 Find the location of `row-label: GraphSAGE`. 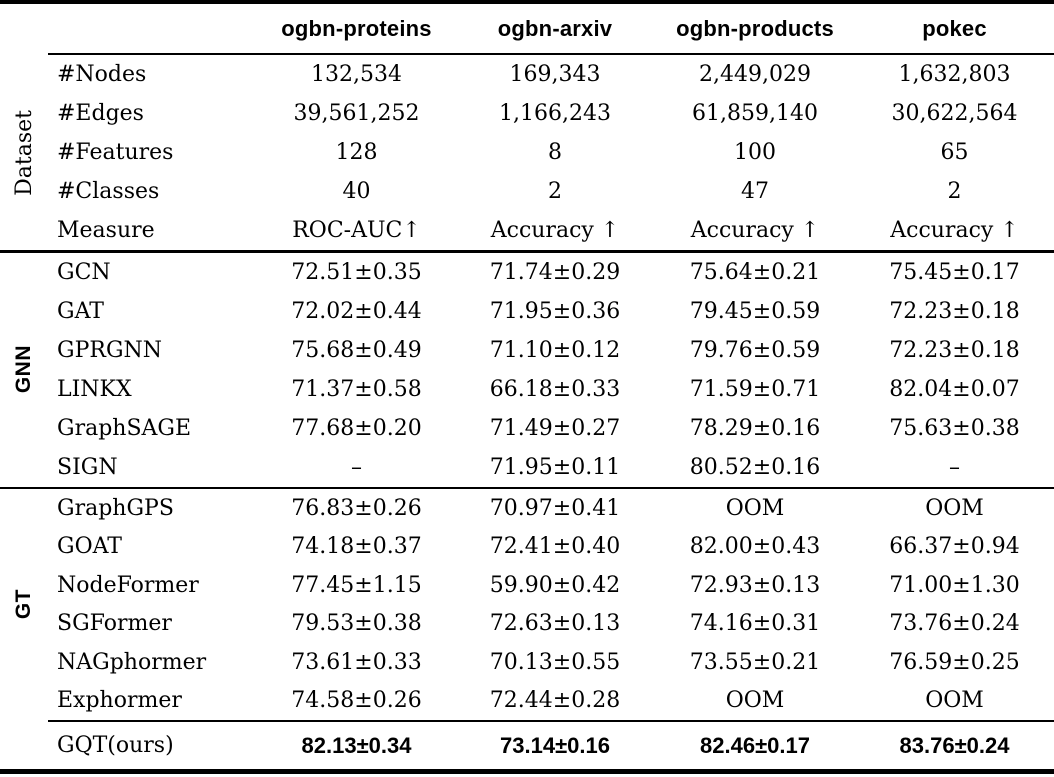

row-label: GraphSAGE is located at coordinates (124, 428).